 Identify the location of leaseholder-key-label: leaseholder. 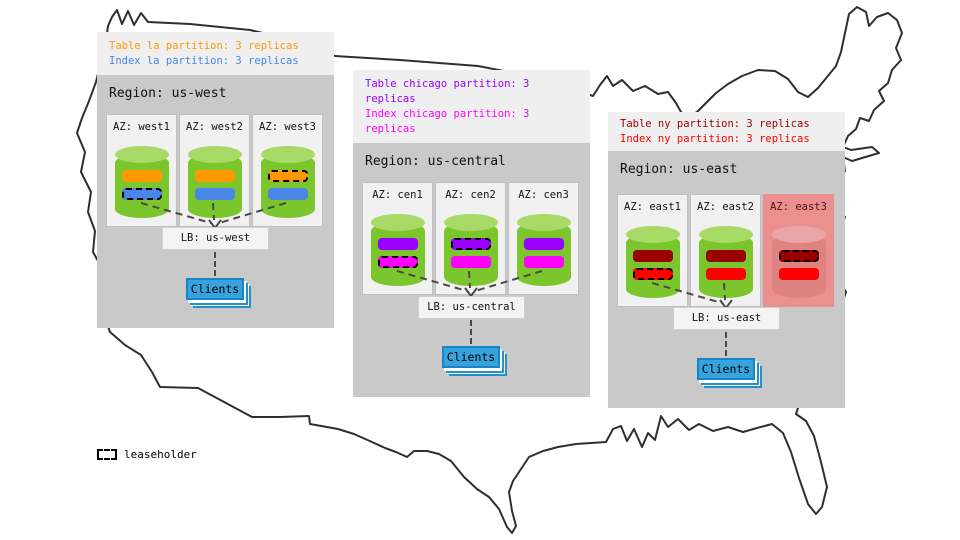
(160, 454).